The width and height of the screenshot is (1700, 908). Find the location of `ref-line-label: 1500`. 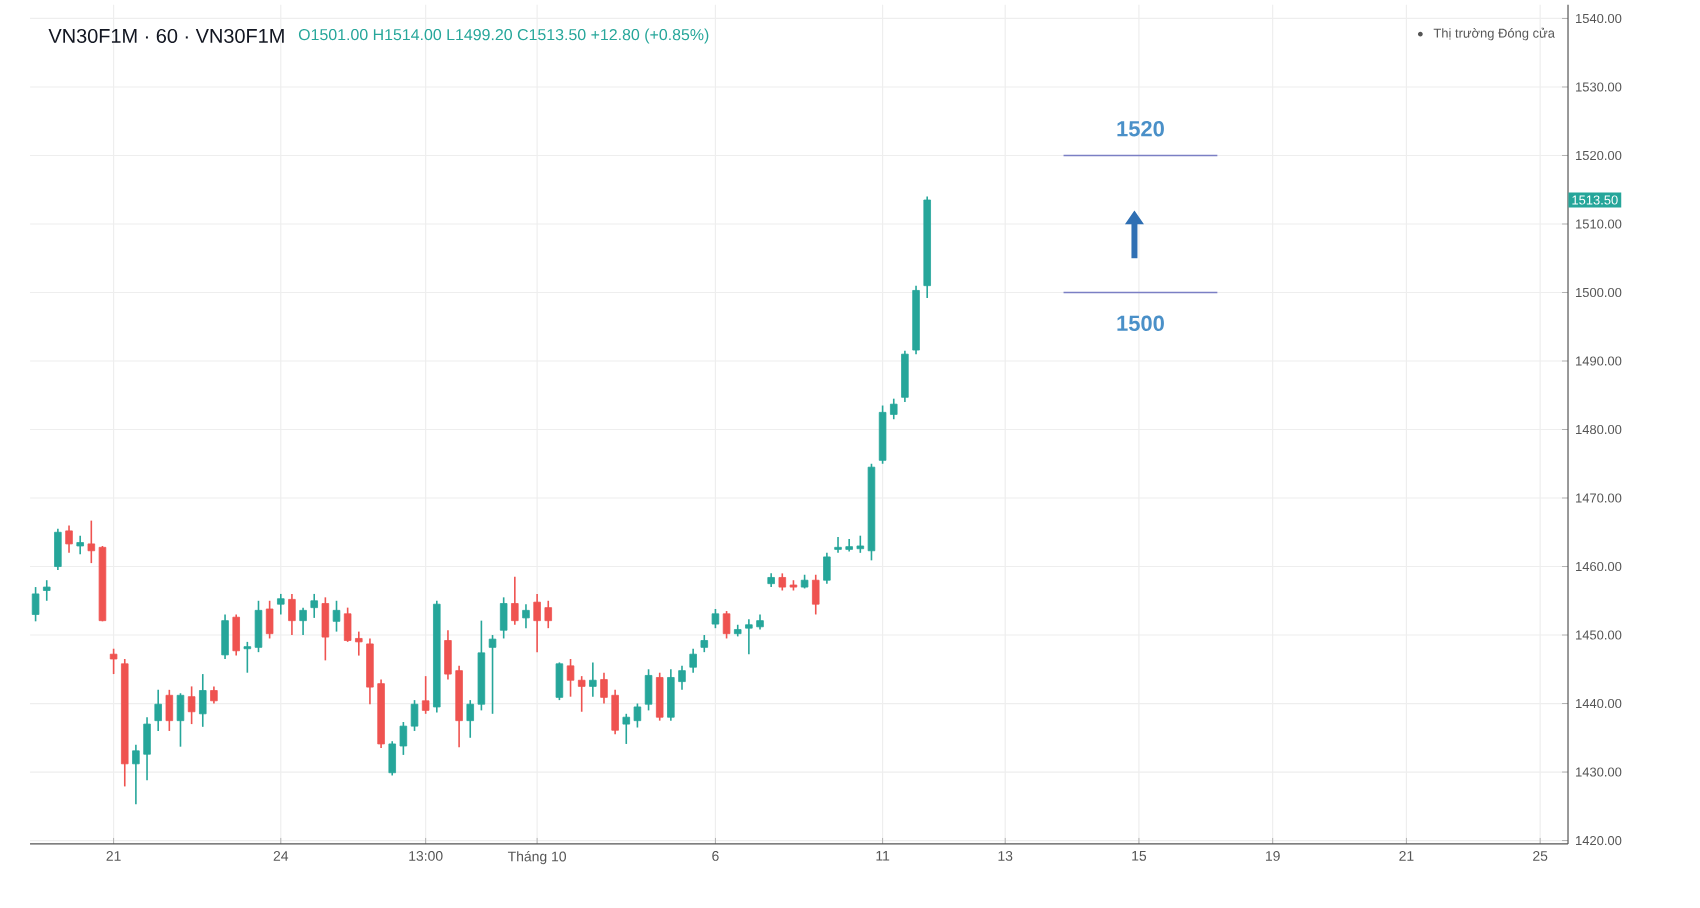

ref-line-label: 1500 is located at coordinates (1140, 323).